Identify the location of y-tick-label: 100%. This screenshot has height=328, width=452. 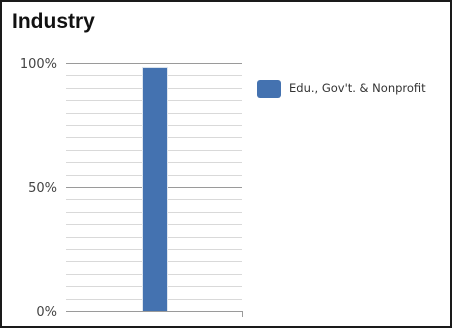
(38, 64).